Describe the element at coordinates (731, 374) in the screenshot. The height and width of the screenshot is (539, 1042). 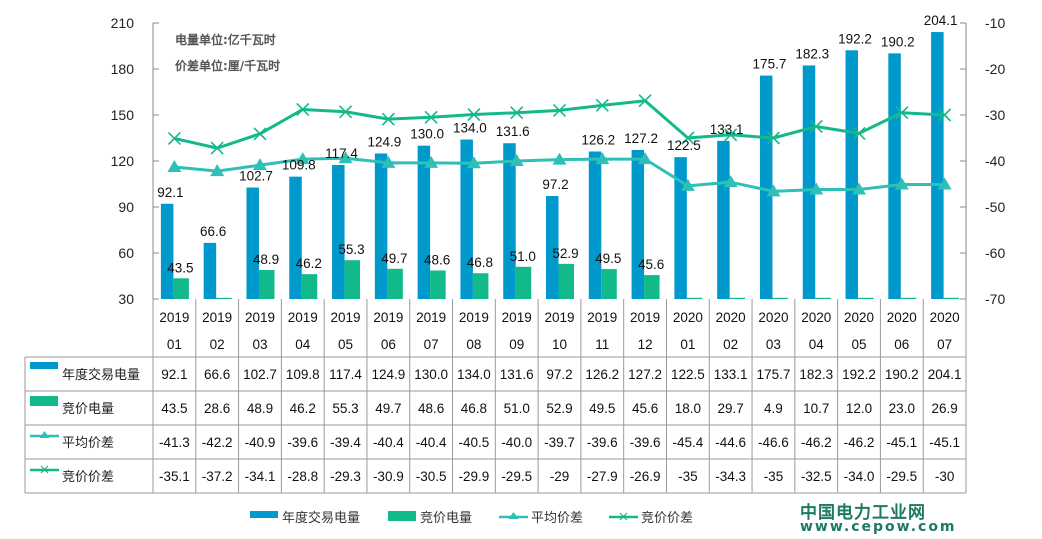
I see `table-cell: 133.1` at that location.